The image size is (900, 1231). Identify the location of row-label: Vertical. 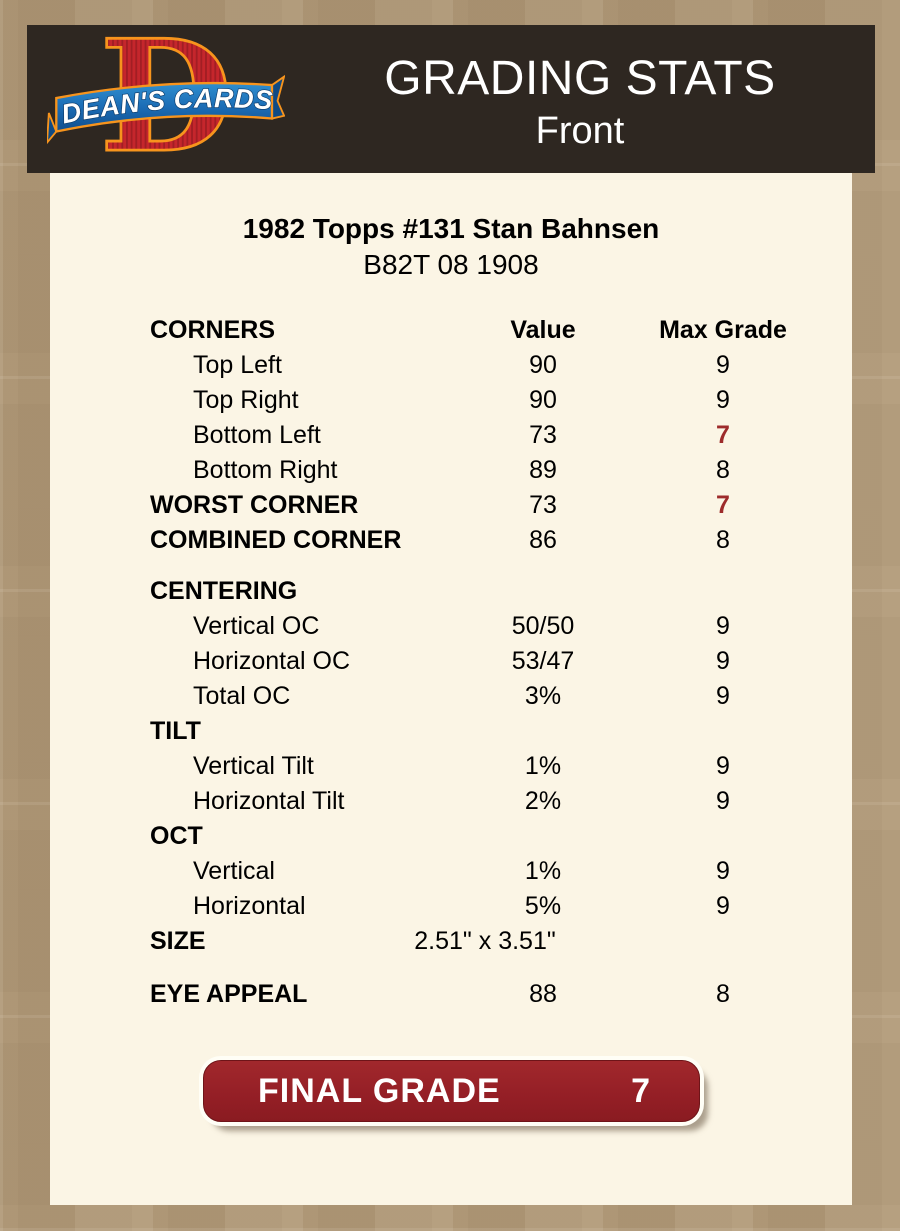
(234, 871).